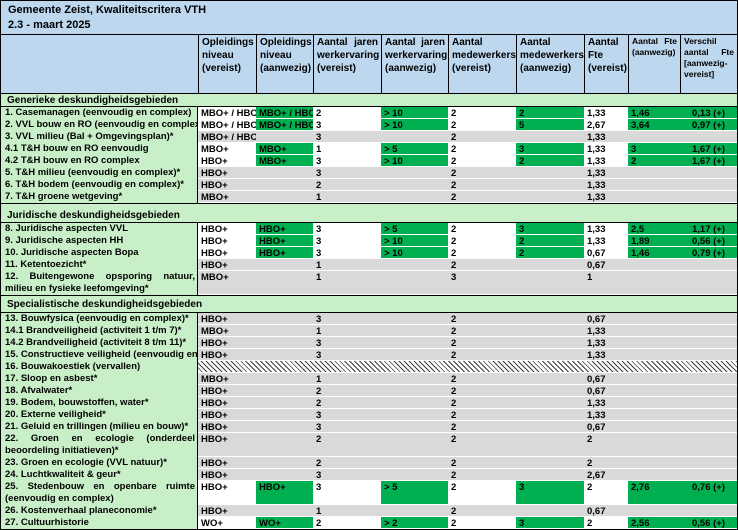 This screenshot has width=738, height=530. I want to click on row-label: 5. T&H milieu (eenvoudig en complex)*, so click(99, 173).